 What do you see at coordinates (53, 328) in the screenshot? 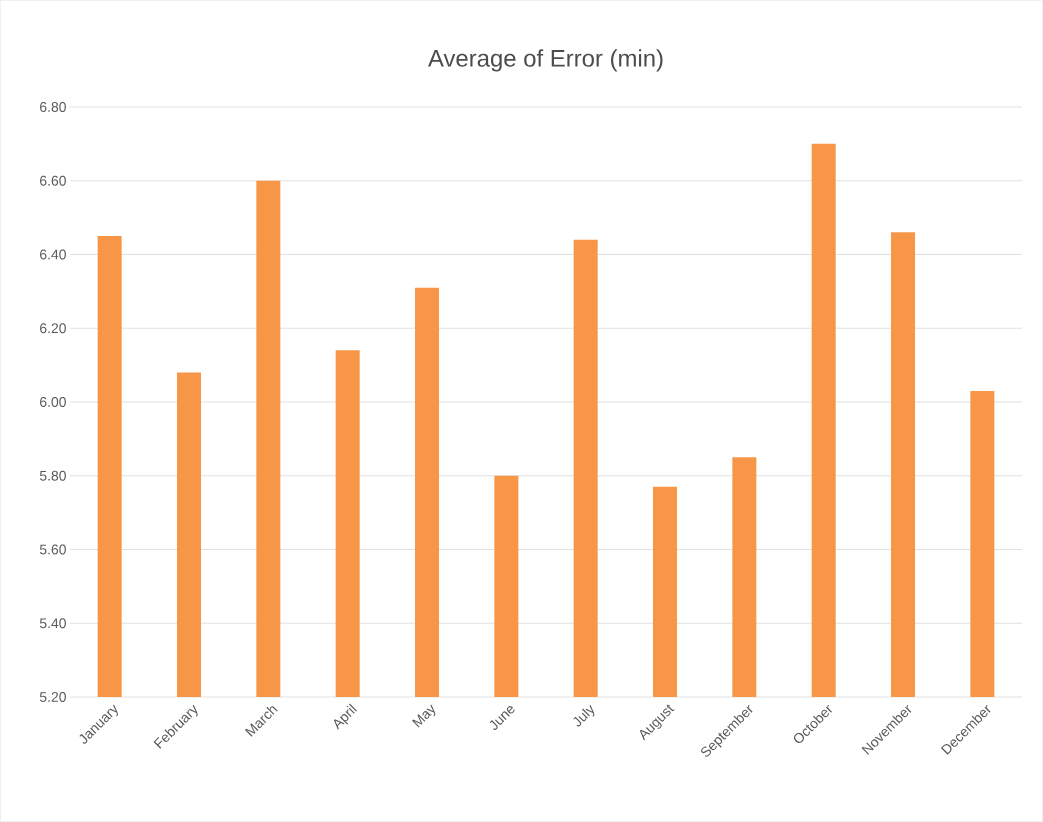
I see `y-tick-label: 6.20` at bounding box center [53, 328].